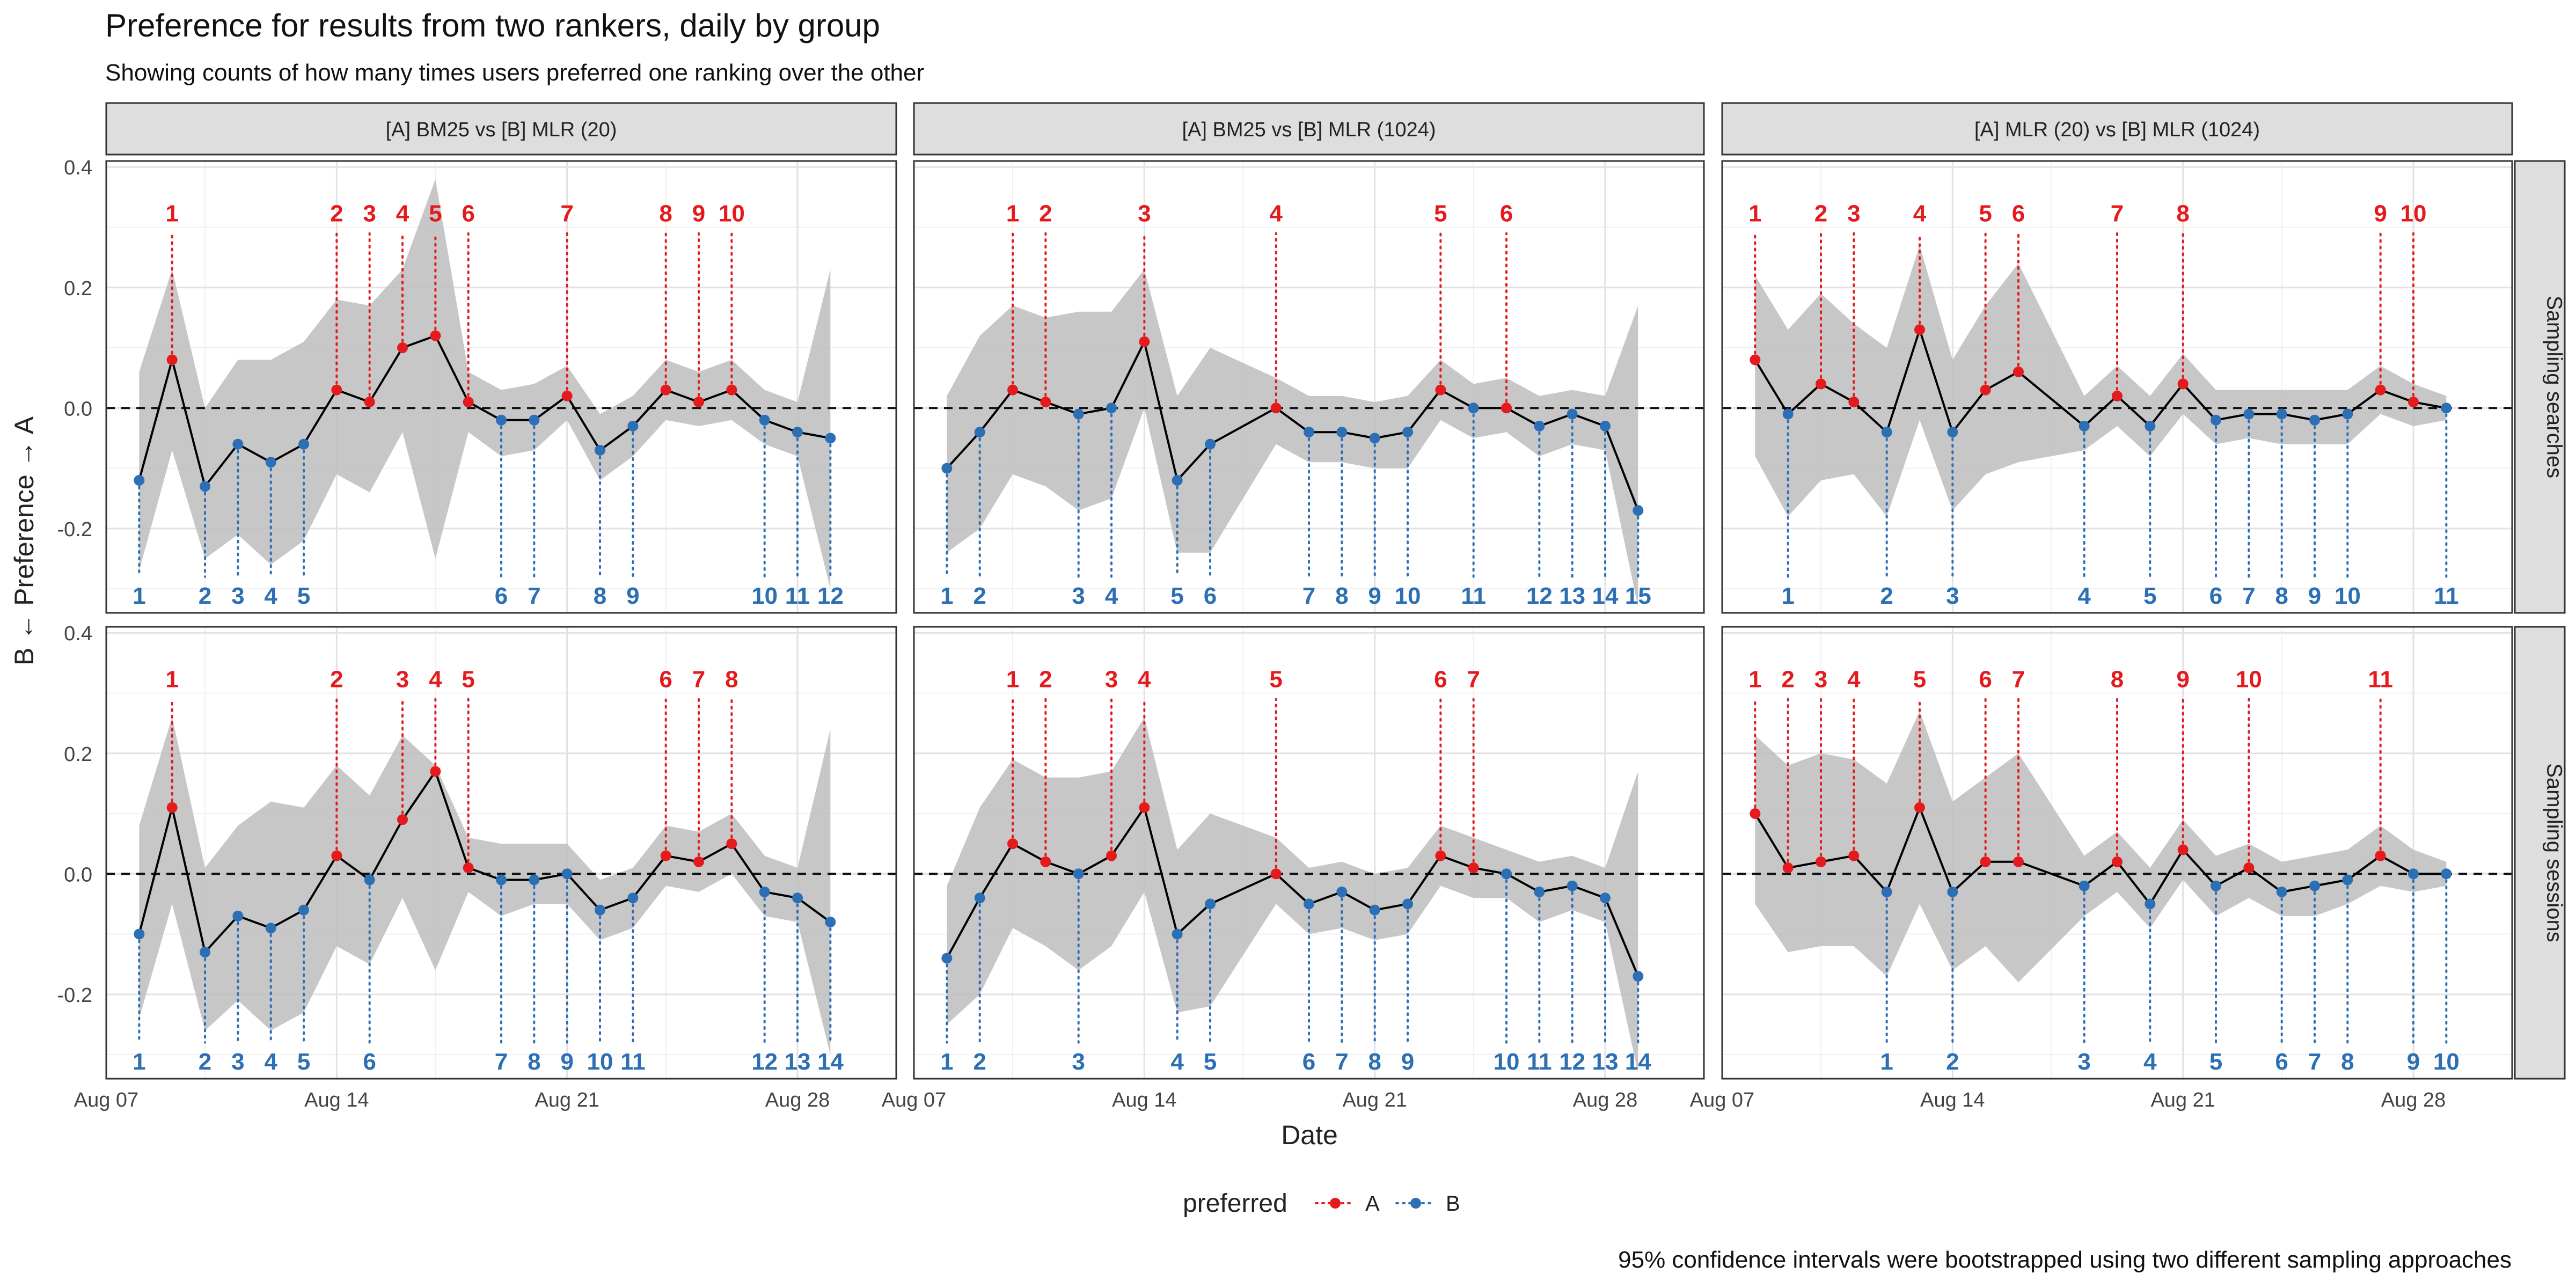  I want to click on point-label-b: 4, so click(2150, 1062).